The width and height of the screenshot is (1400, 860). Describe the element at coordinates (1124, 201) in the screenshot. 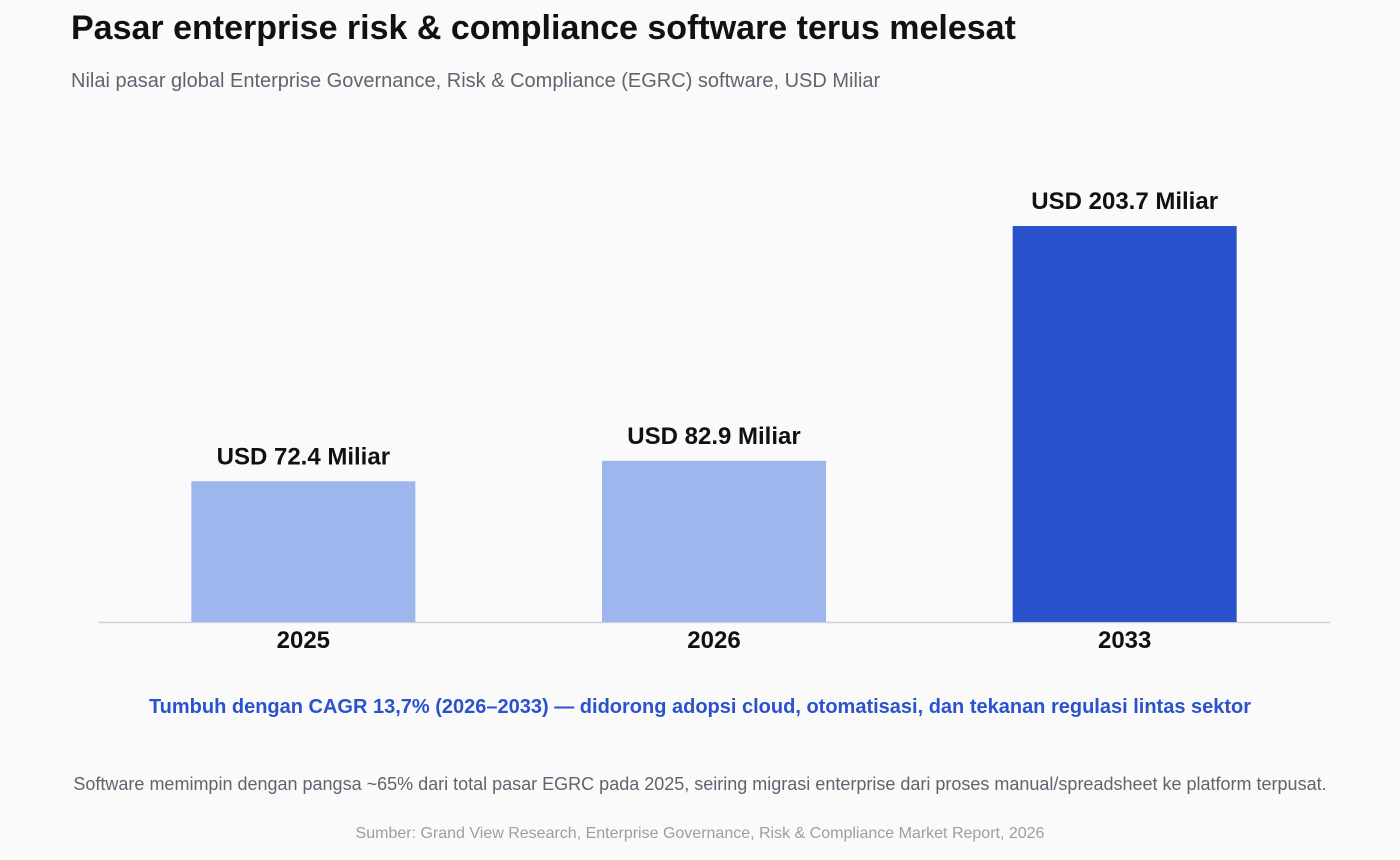

I see `data-label-2033: USD 203.7 Miliar` at that location.